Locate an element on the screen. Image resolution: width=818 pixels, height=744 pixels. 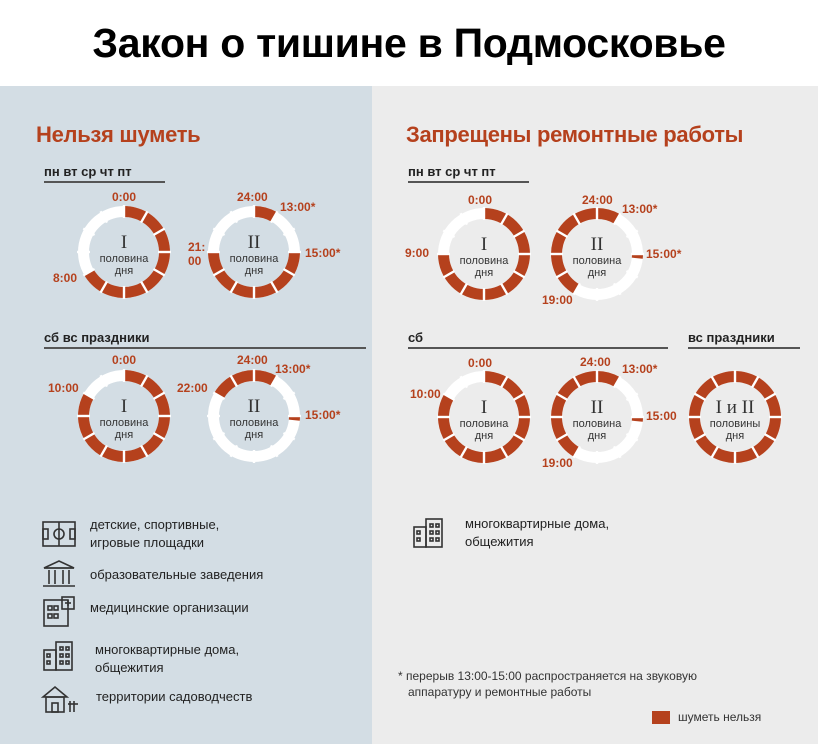
right-section-title: Запрещены ремонтные работы is located at coordinates (575, 134).